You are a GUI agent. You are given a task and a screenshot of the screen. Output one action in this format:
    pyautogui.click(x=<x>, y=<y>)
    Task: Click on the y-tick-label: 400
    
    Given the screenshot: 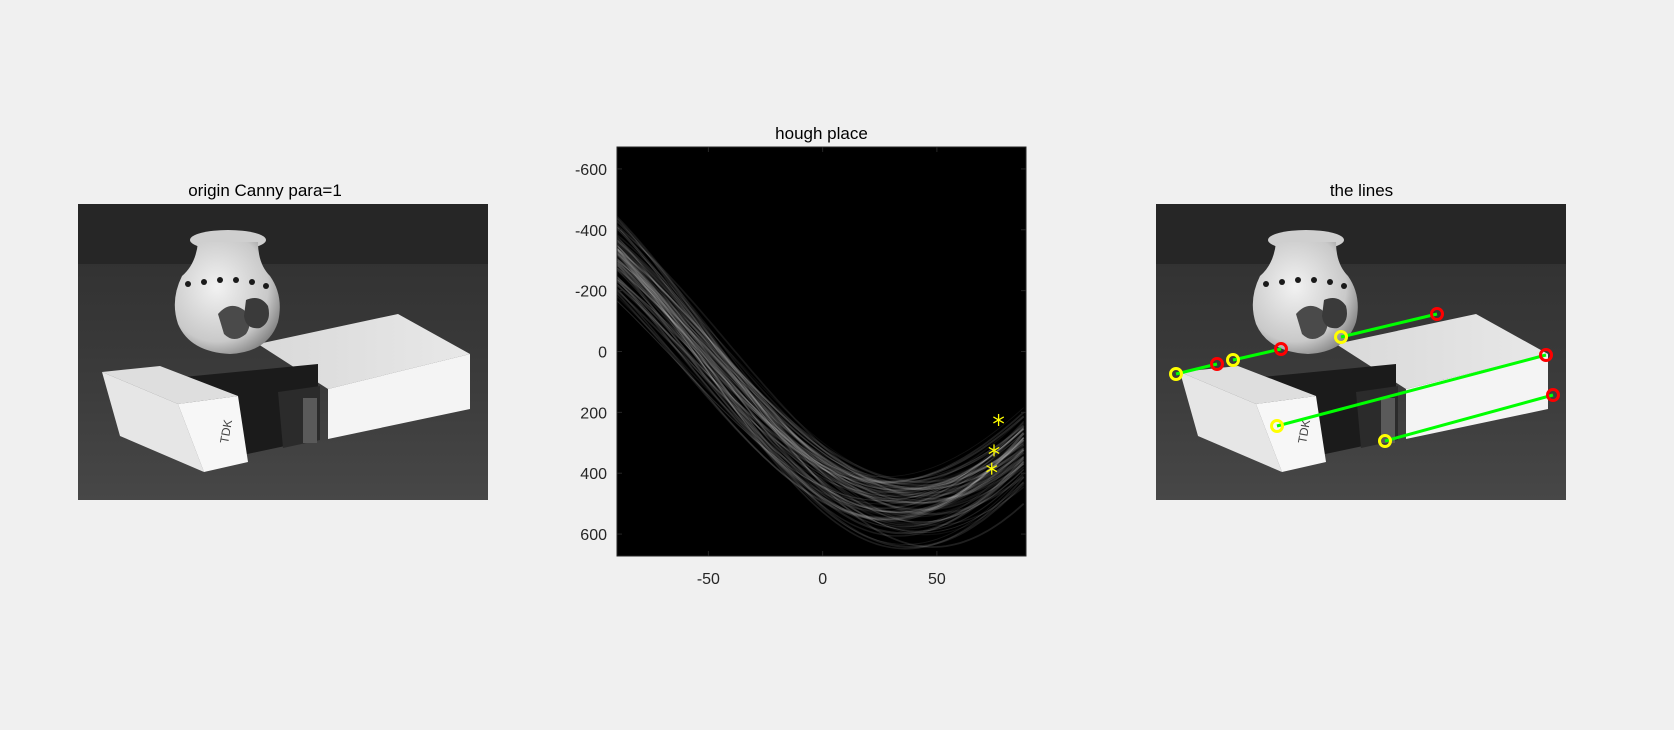 What is the action you would take?
    pyautogui.click(x=593, y=474)
    